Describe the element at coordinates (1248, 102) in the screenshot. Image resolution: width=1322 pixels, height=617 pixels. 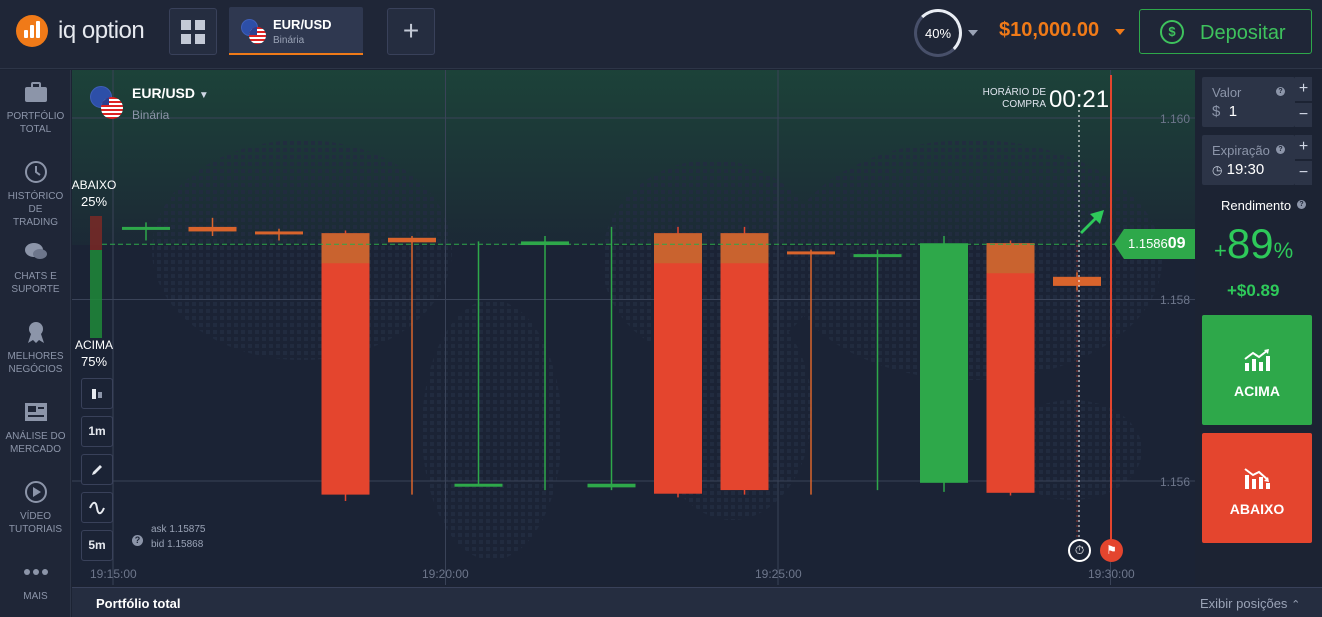
I see `amount-field: Valor ? $ 1` at that location.